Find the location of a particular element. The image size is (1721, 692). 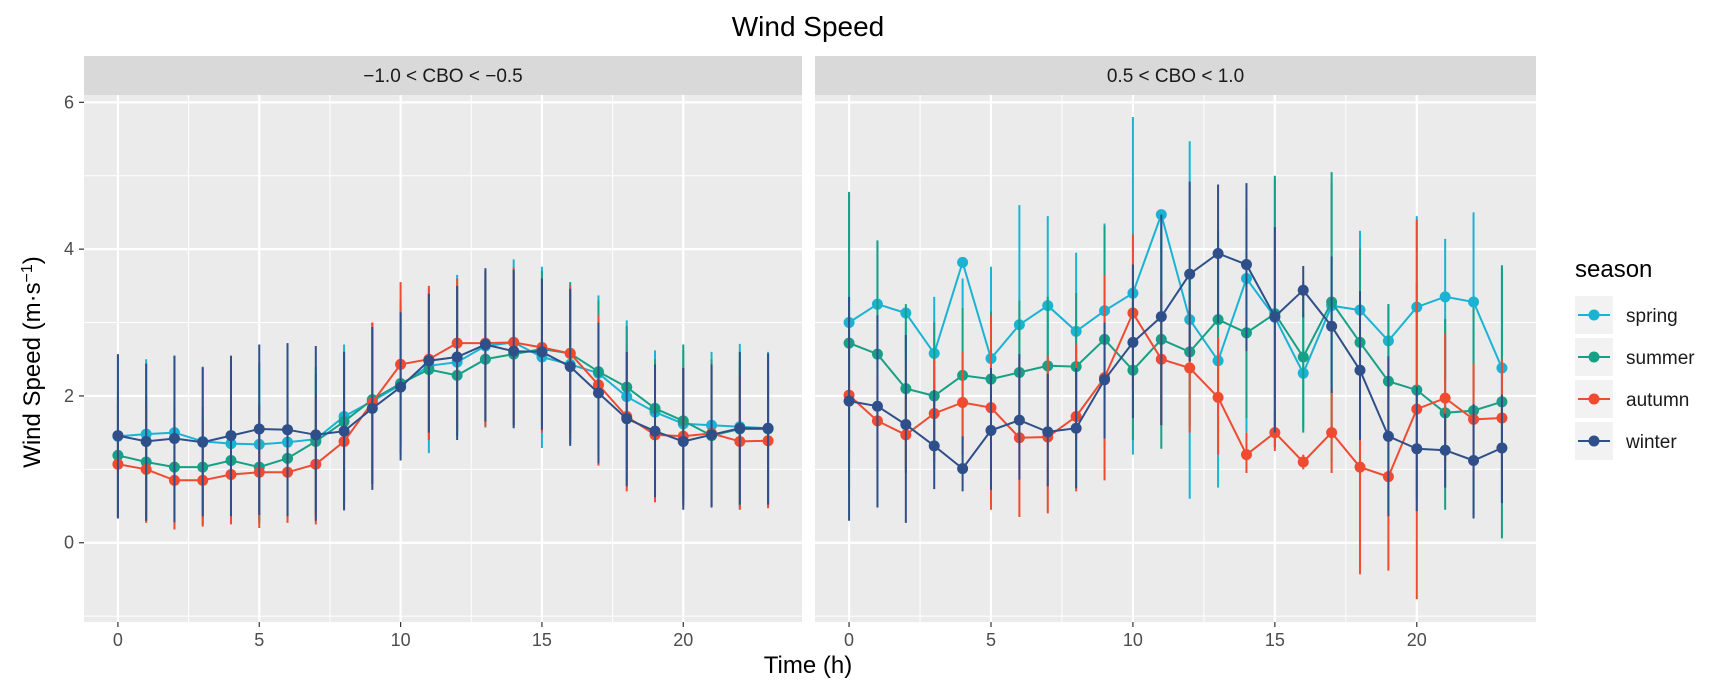

legend-item-summer: summer is located at coordinates (1635, 357).